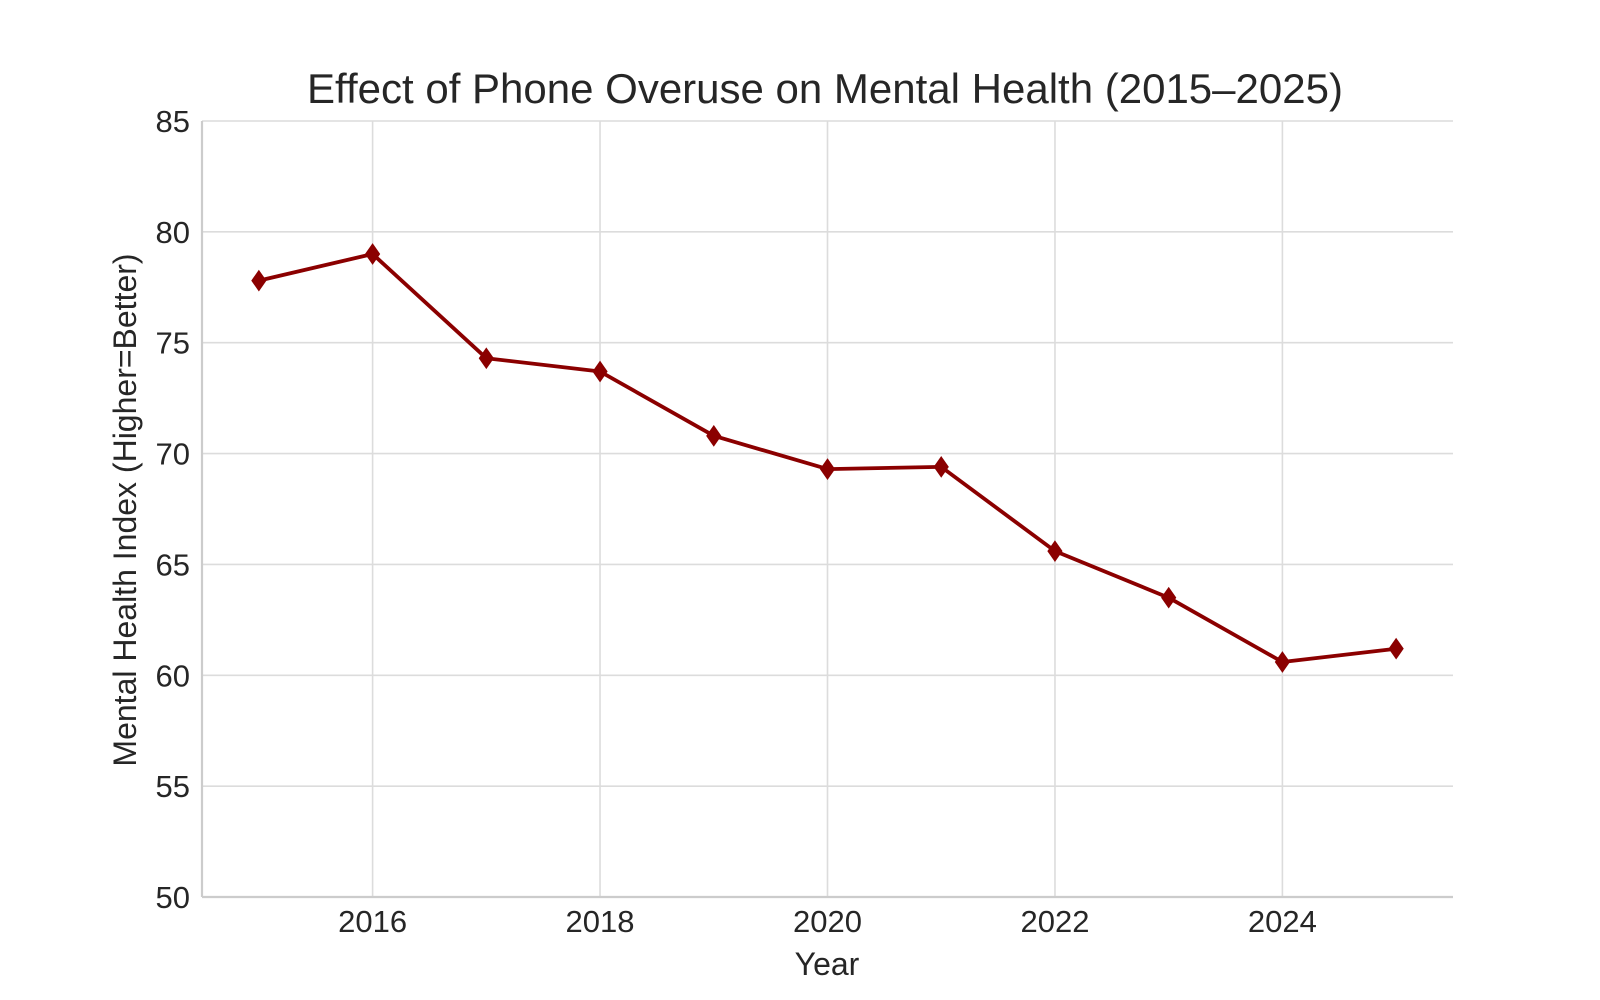 This screenshot has height=1000, width=1600. Describe the element at coordinates (372, 921) in the screenshot. I see `x-tick-label-2016: 2016` at that location.